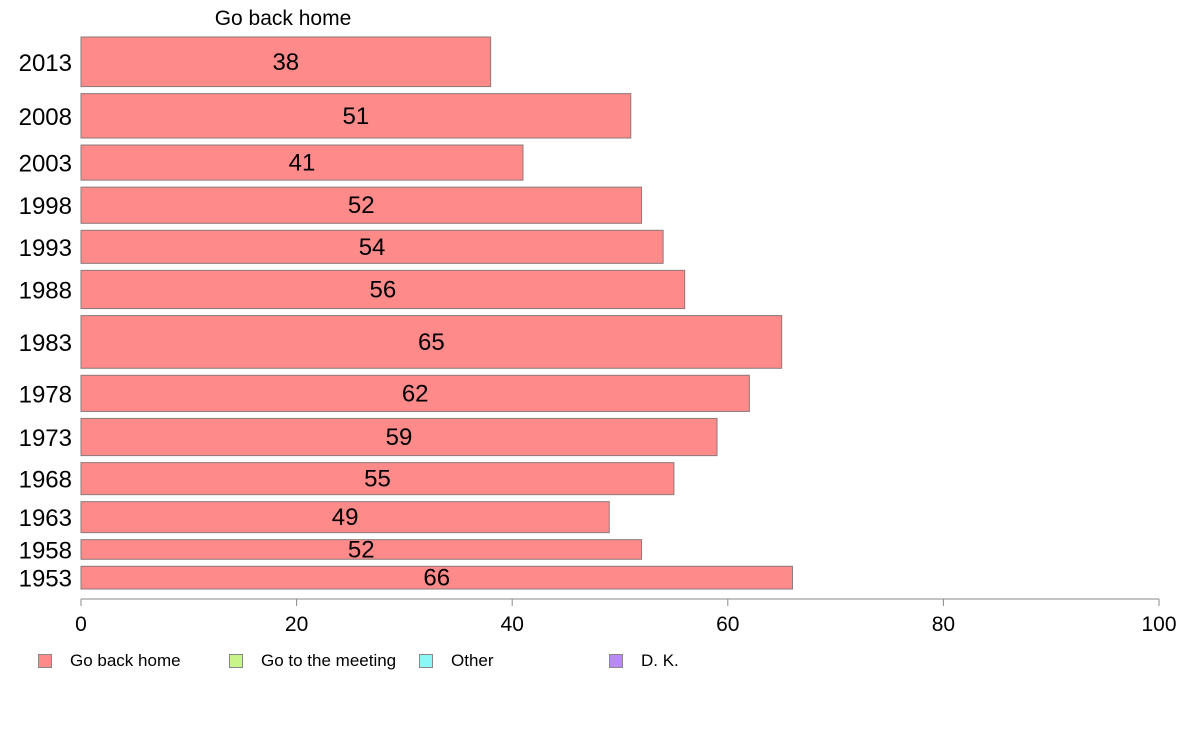 The image size is (1188, 736). I want to click on legend-label: Go back home, so click(125, 660).